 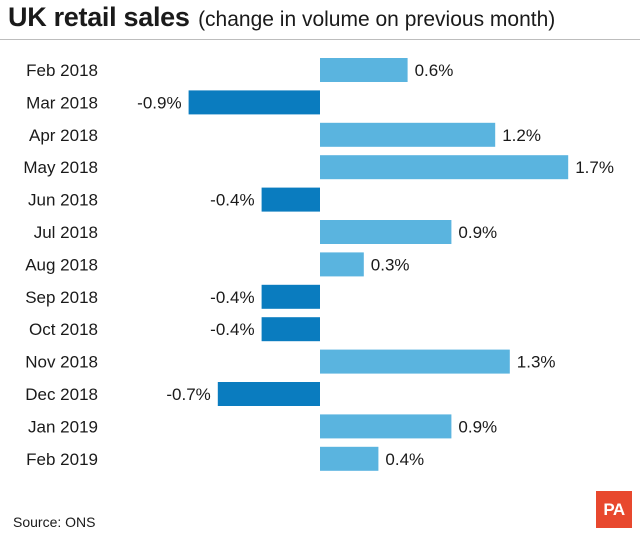 What do you see at coordinates (66, 232) in the screenshot?
I see `category-label: Jul 2018` at bounding box center [66, 232].